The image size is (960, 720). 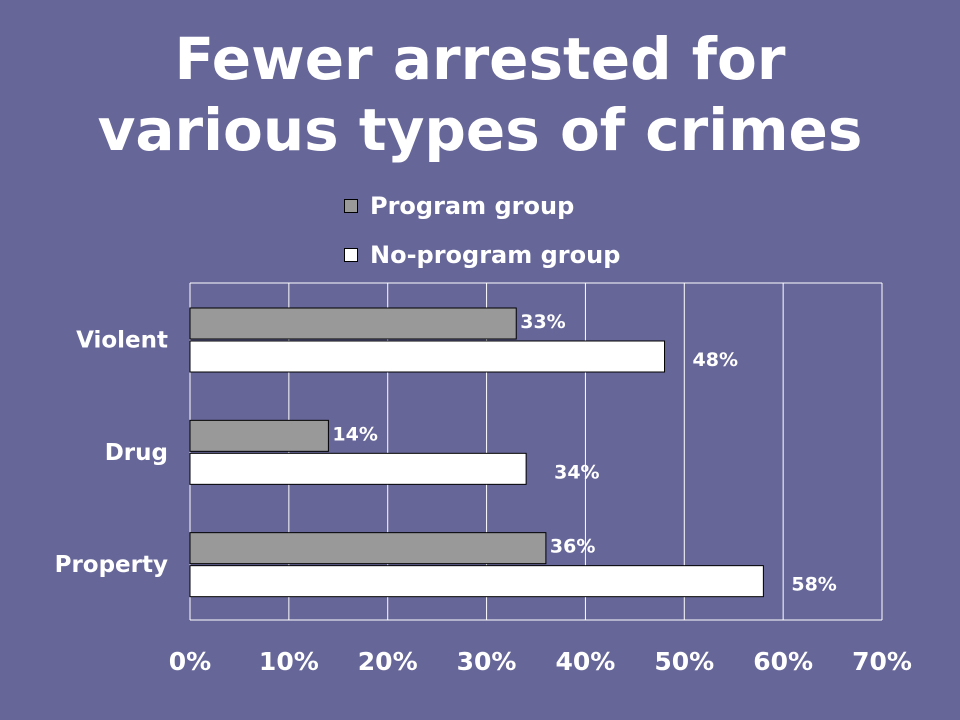 What do you see at coordinates (576, 472) in the screenshot?
I see `data-label-no-program-drug: 34%` at bounding box center [576, 472].